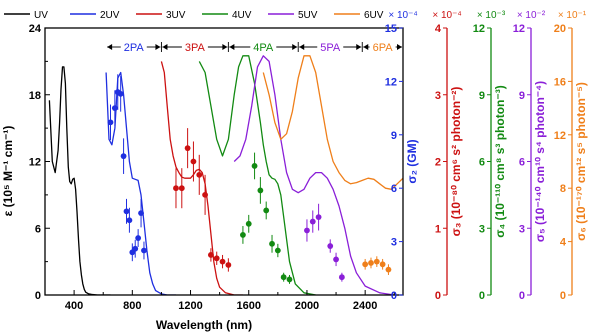 The image size is (600, 333). What do you see at coordinates (227, 15) in the screenshot?
I see `legend-item-4uv: 4UV` at bounding box center [227, 15].